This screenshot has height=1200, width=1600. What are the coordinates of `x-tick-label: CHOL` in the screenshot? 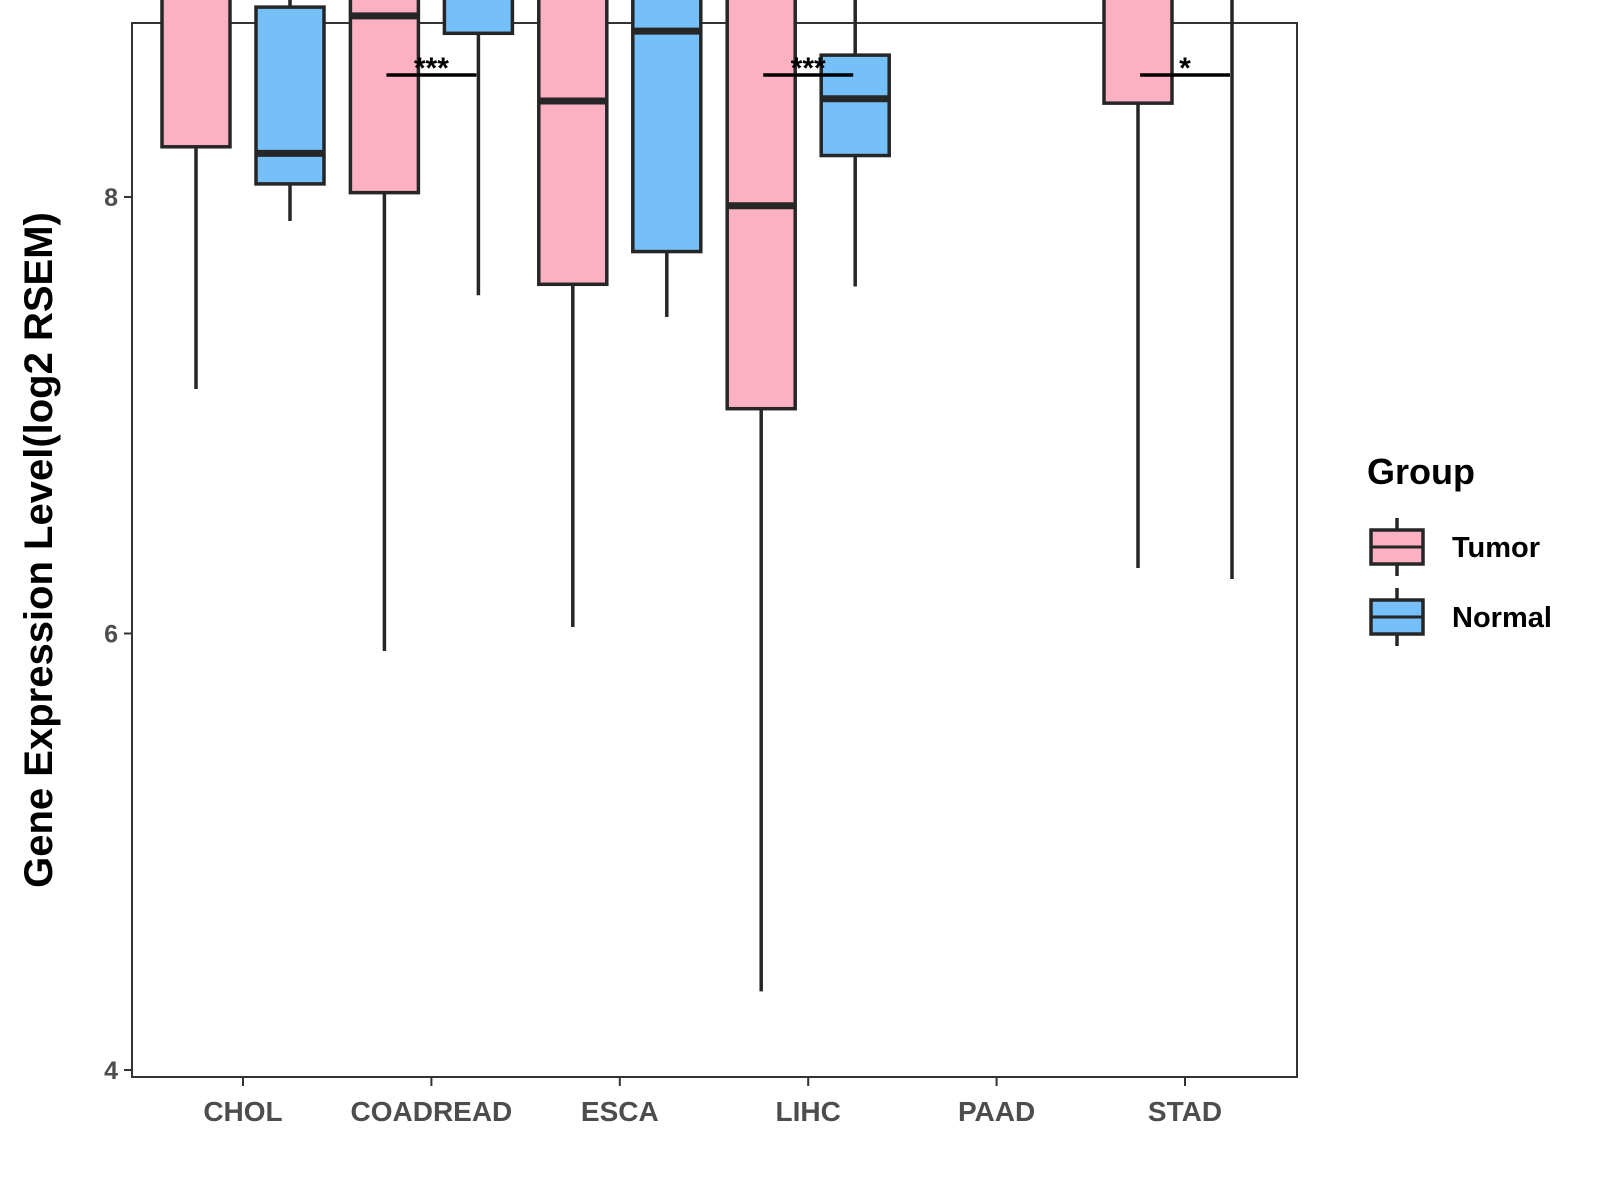 It's located at (242, 1111).